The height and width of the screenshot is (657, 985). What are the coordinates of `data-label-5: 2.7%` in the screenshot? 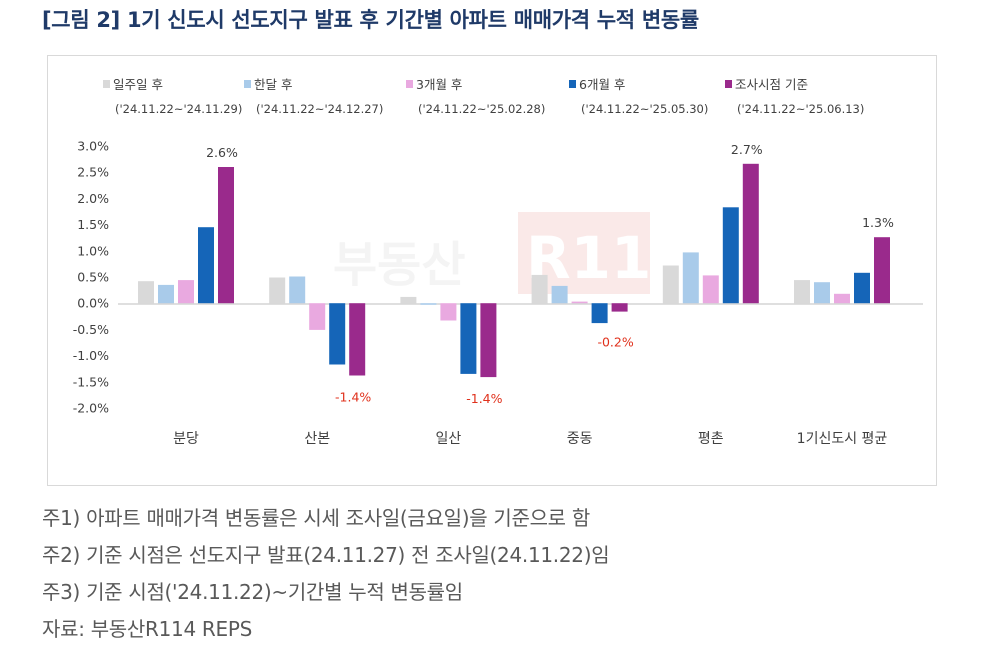 It's located at (747, 149).